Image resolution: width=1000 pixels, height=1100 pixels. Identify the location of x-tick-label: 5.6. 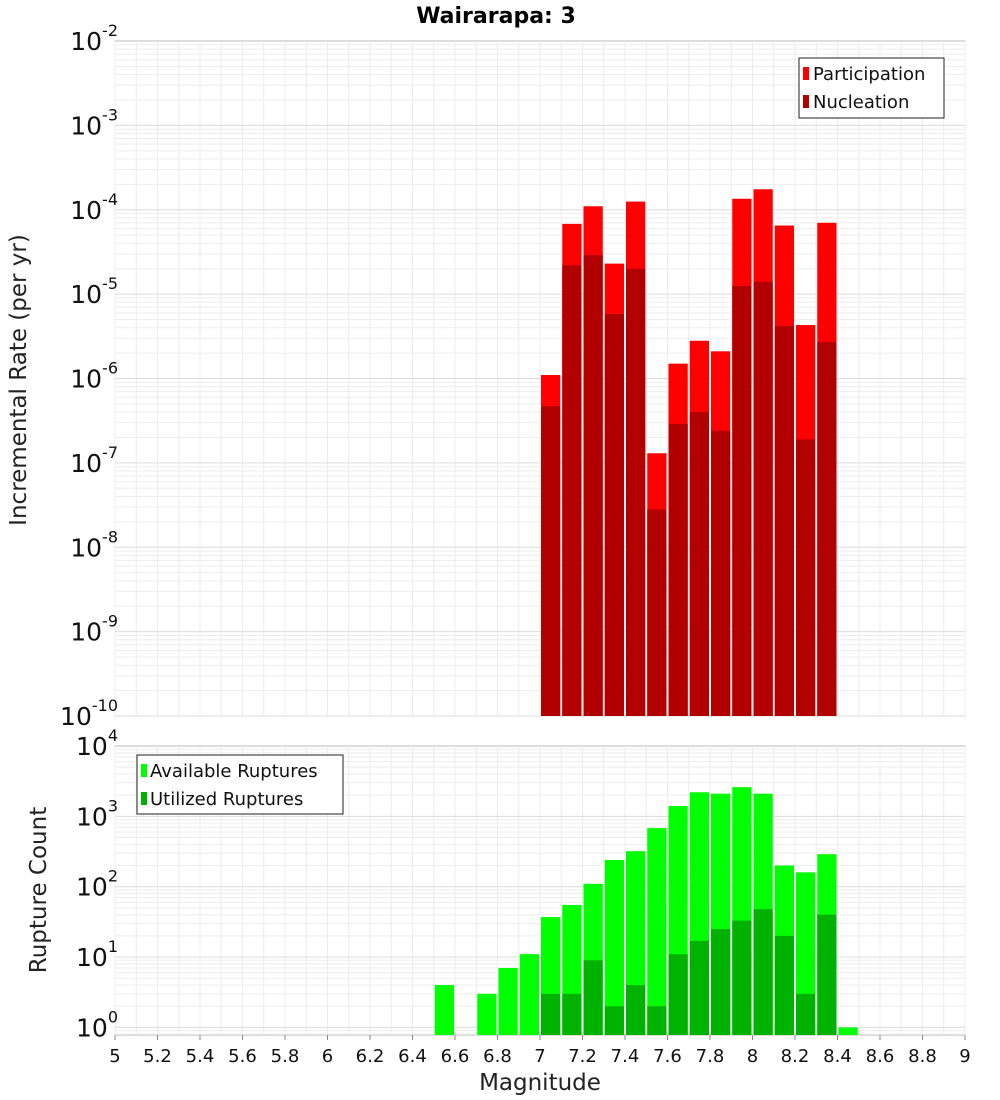
(242, 1056).